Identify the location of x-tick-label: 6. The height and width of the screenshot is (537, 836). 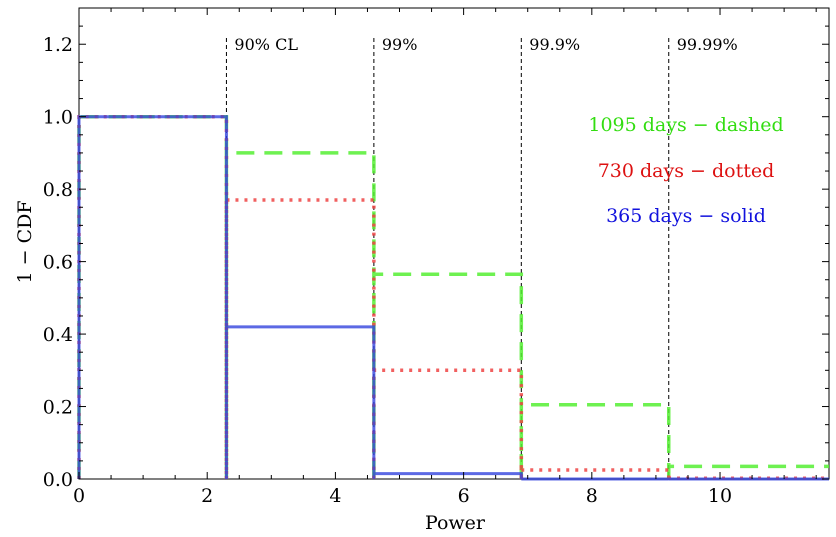
(464, 496).